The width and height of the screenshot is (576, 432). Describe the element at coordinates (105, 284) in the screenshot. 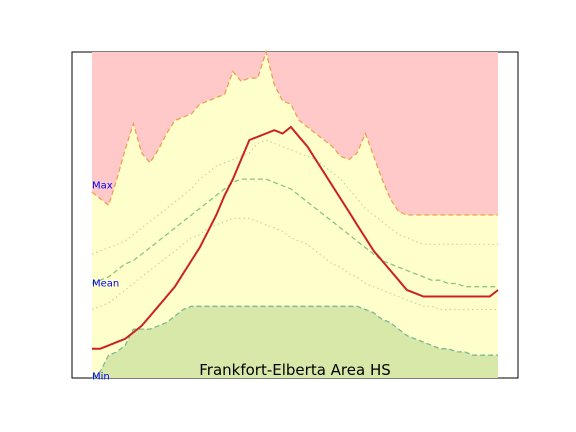

I see `mean-label: Mean` at that location.